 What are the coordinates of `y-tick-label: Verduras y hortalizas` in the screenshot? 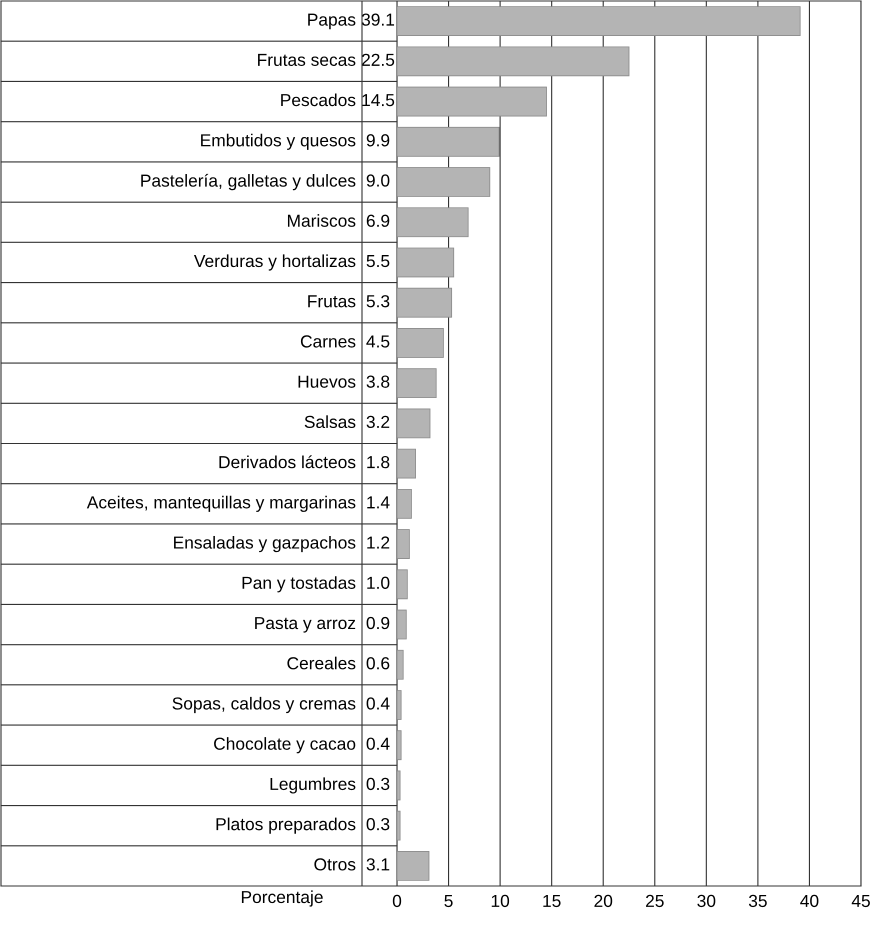 It's located at (275, 262).